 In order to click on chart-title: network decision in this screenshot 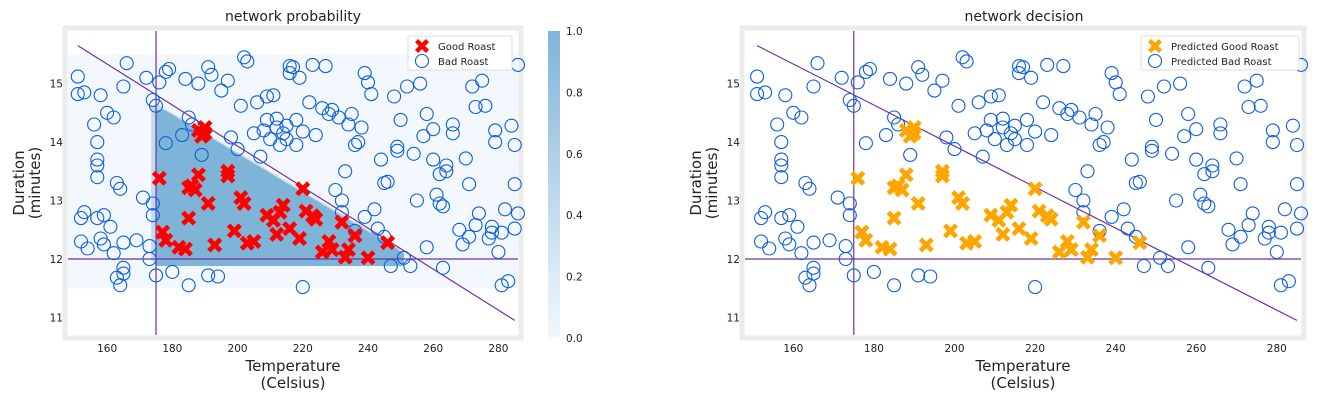, I will do `click(1023, 17)`.